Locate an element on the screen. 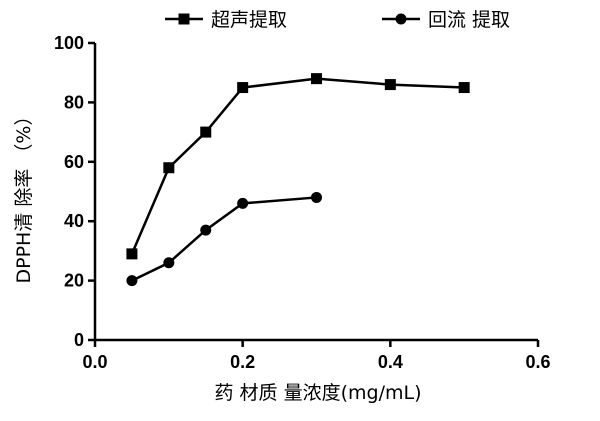 The image size is (600, 421). legend-item-1: 超声提取 is located at coordinates (226, 20).